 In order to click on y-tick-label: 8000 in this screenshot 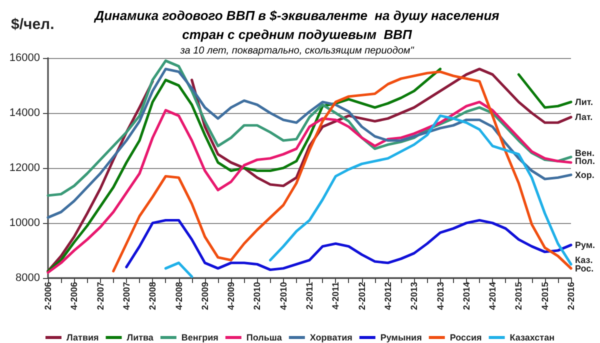, I will do `click(28, 278)`.